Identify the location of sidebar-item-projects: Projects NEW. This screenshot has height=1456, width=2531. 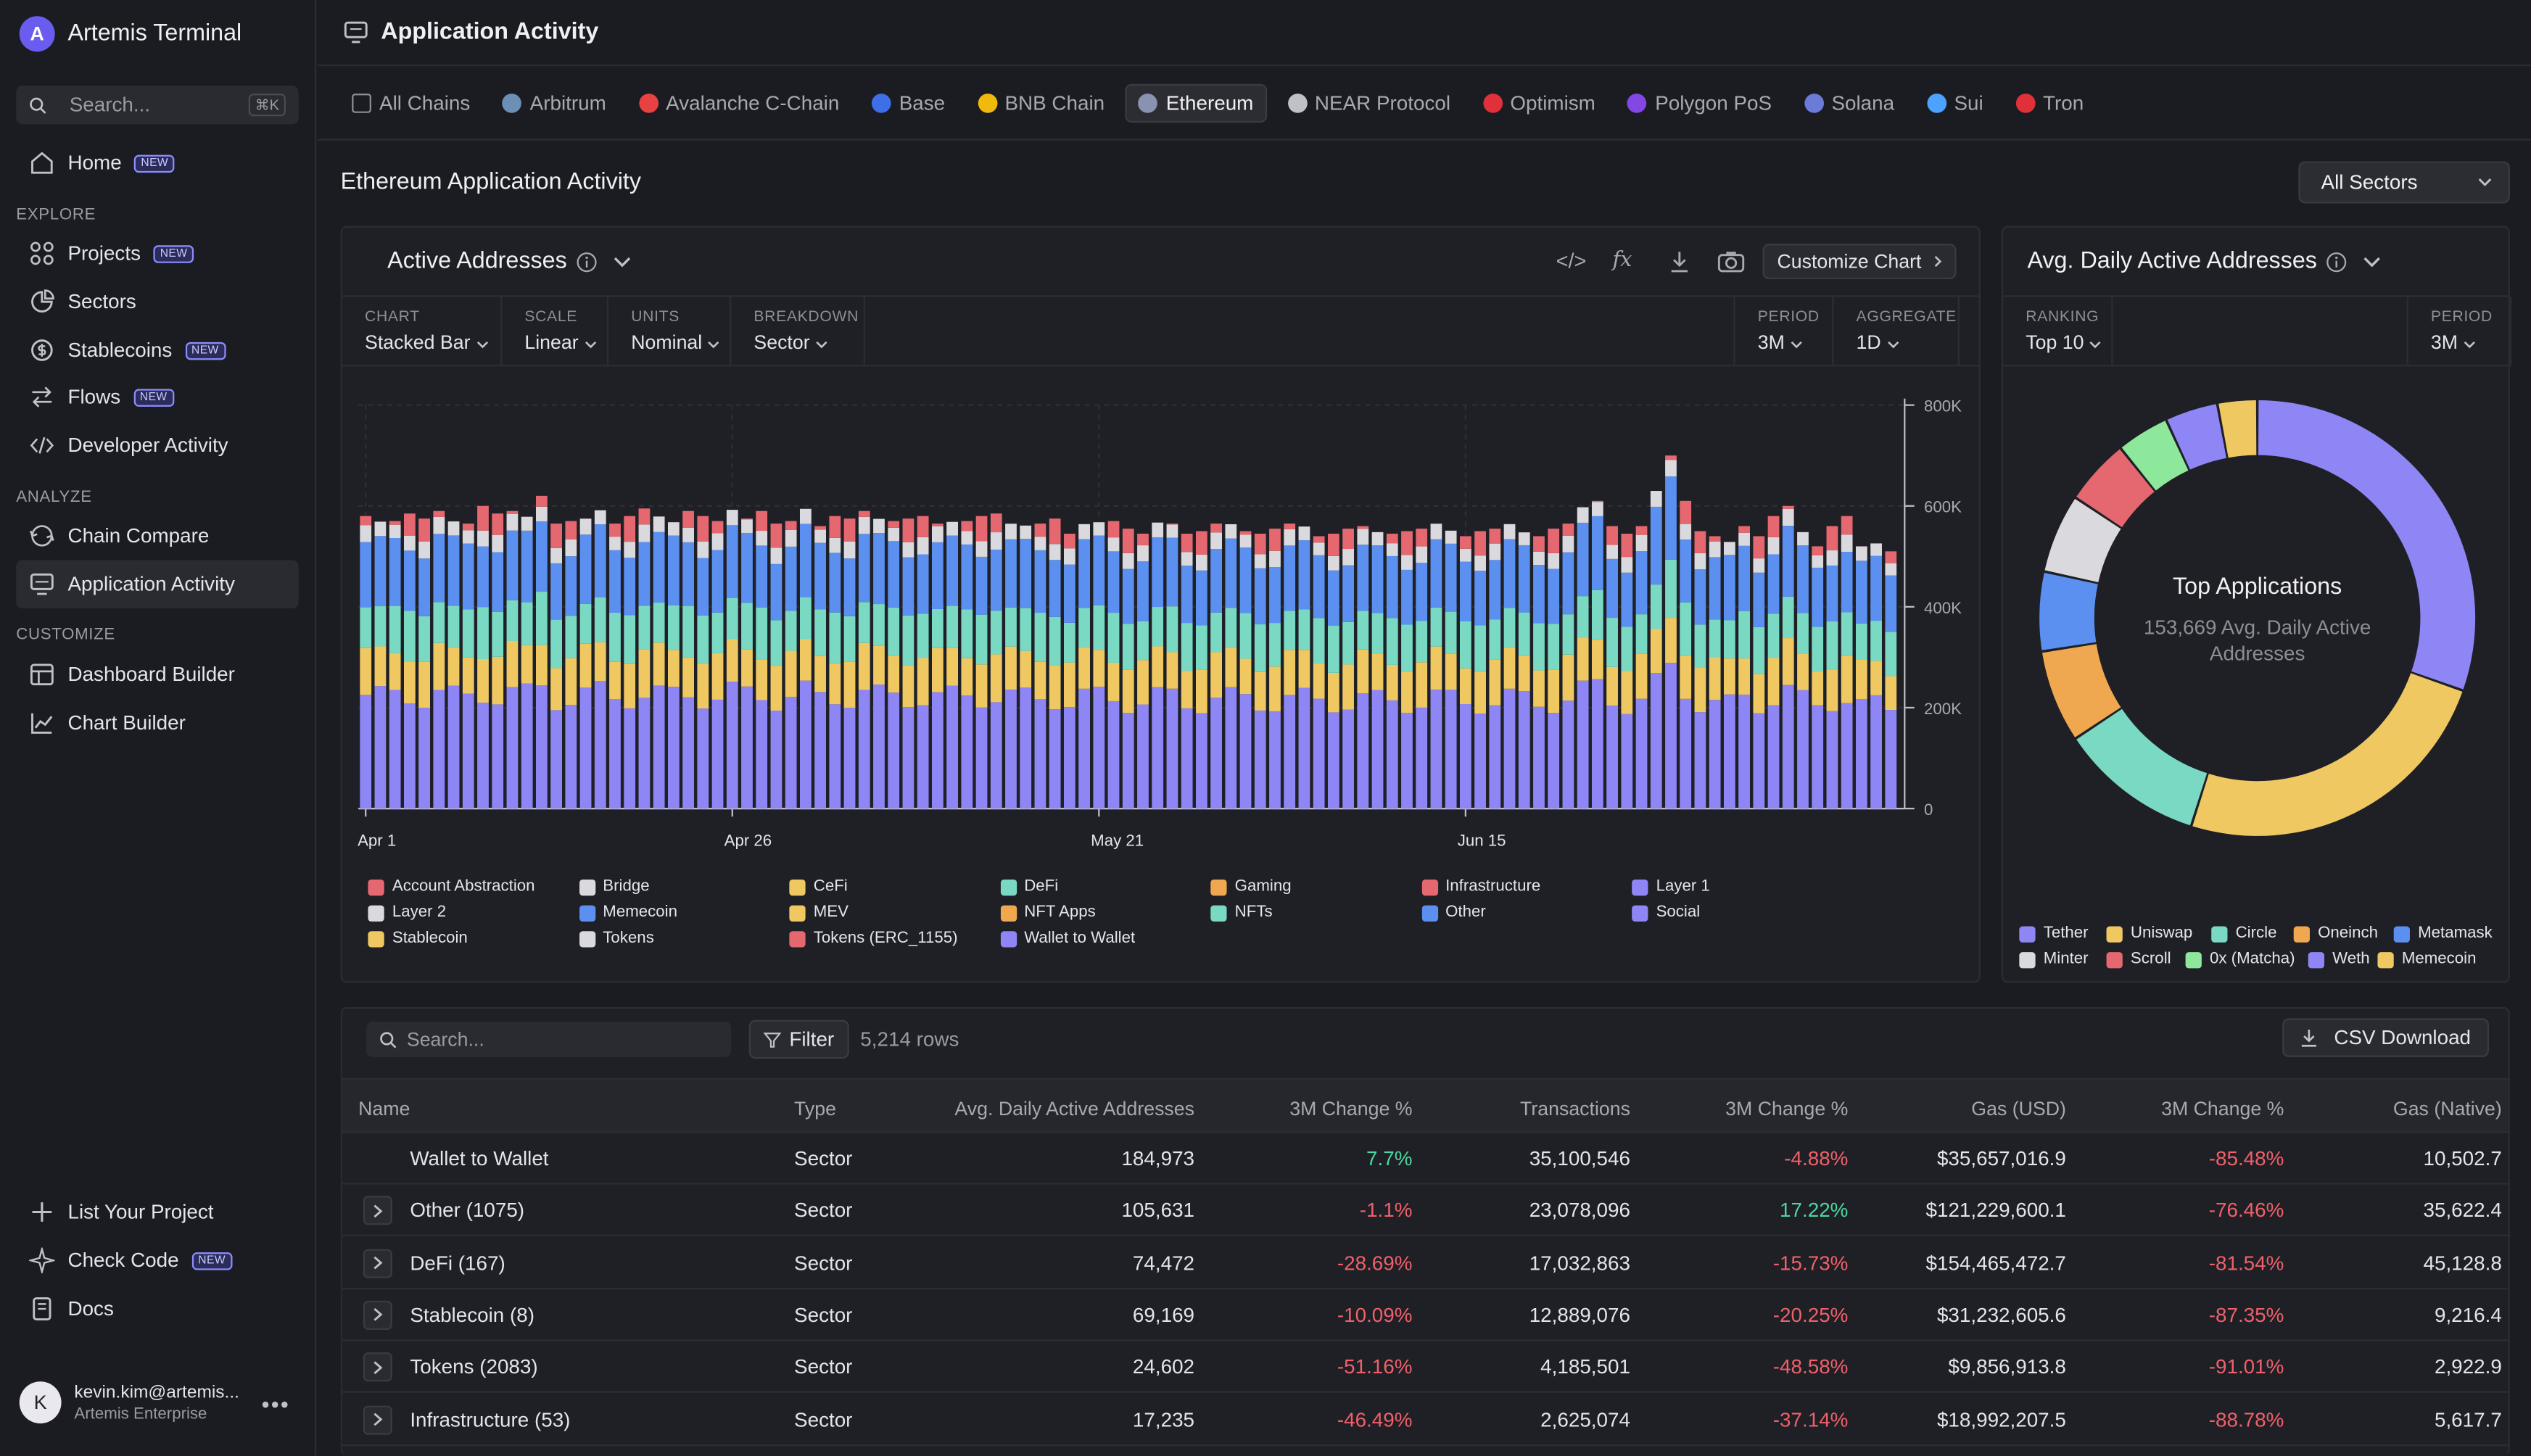
(157, 253).